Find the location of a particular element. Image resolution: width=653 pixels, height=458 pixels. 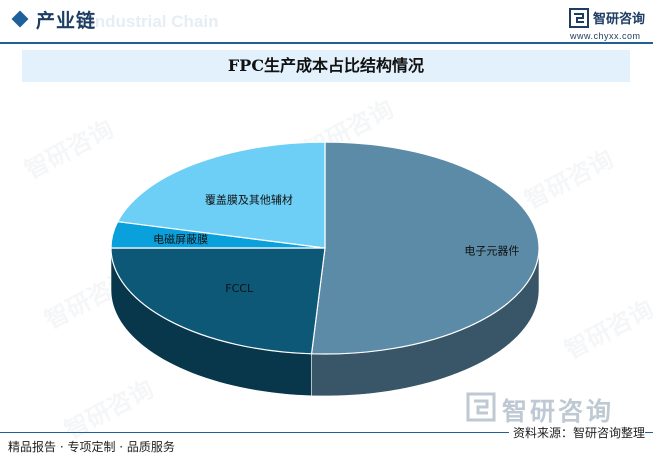

watermark-logo-icon is located at coordinates (481, 407).